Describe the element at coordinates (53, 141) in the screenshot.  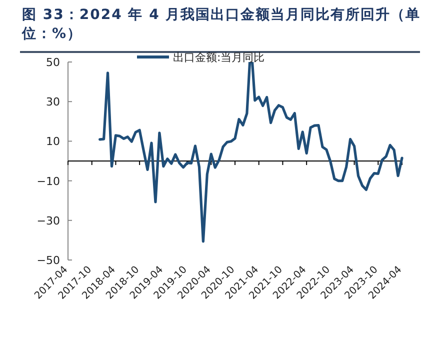
I see `y-tick-label: 10` at that location.